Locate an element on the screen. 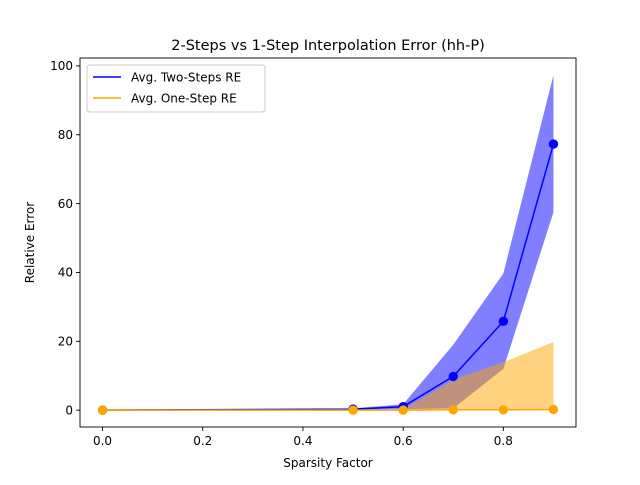 The image size is (640, 485). x-tick-label: 0.6 is located at coordinates (403, 441).